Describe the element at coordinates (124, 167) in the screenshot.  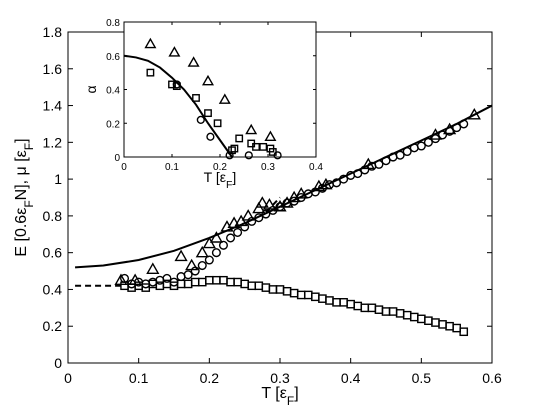
I see `inset-x-tick-label: 0` at that location.